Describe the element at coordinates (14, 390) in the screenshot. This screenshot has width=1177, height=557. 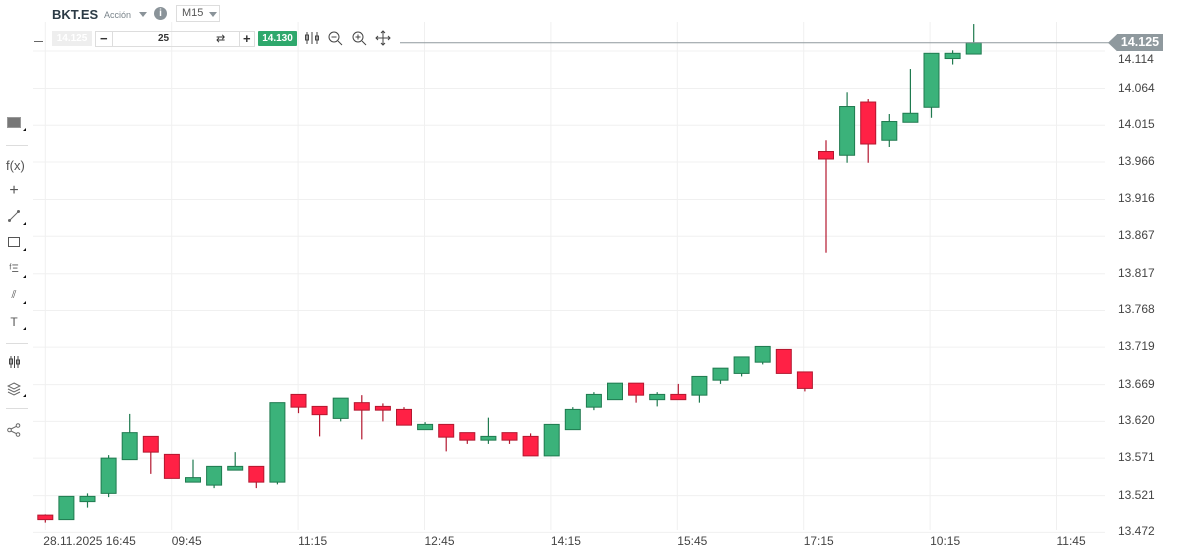
I see `layers-icon` at that location.